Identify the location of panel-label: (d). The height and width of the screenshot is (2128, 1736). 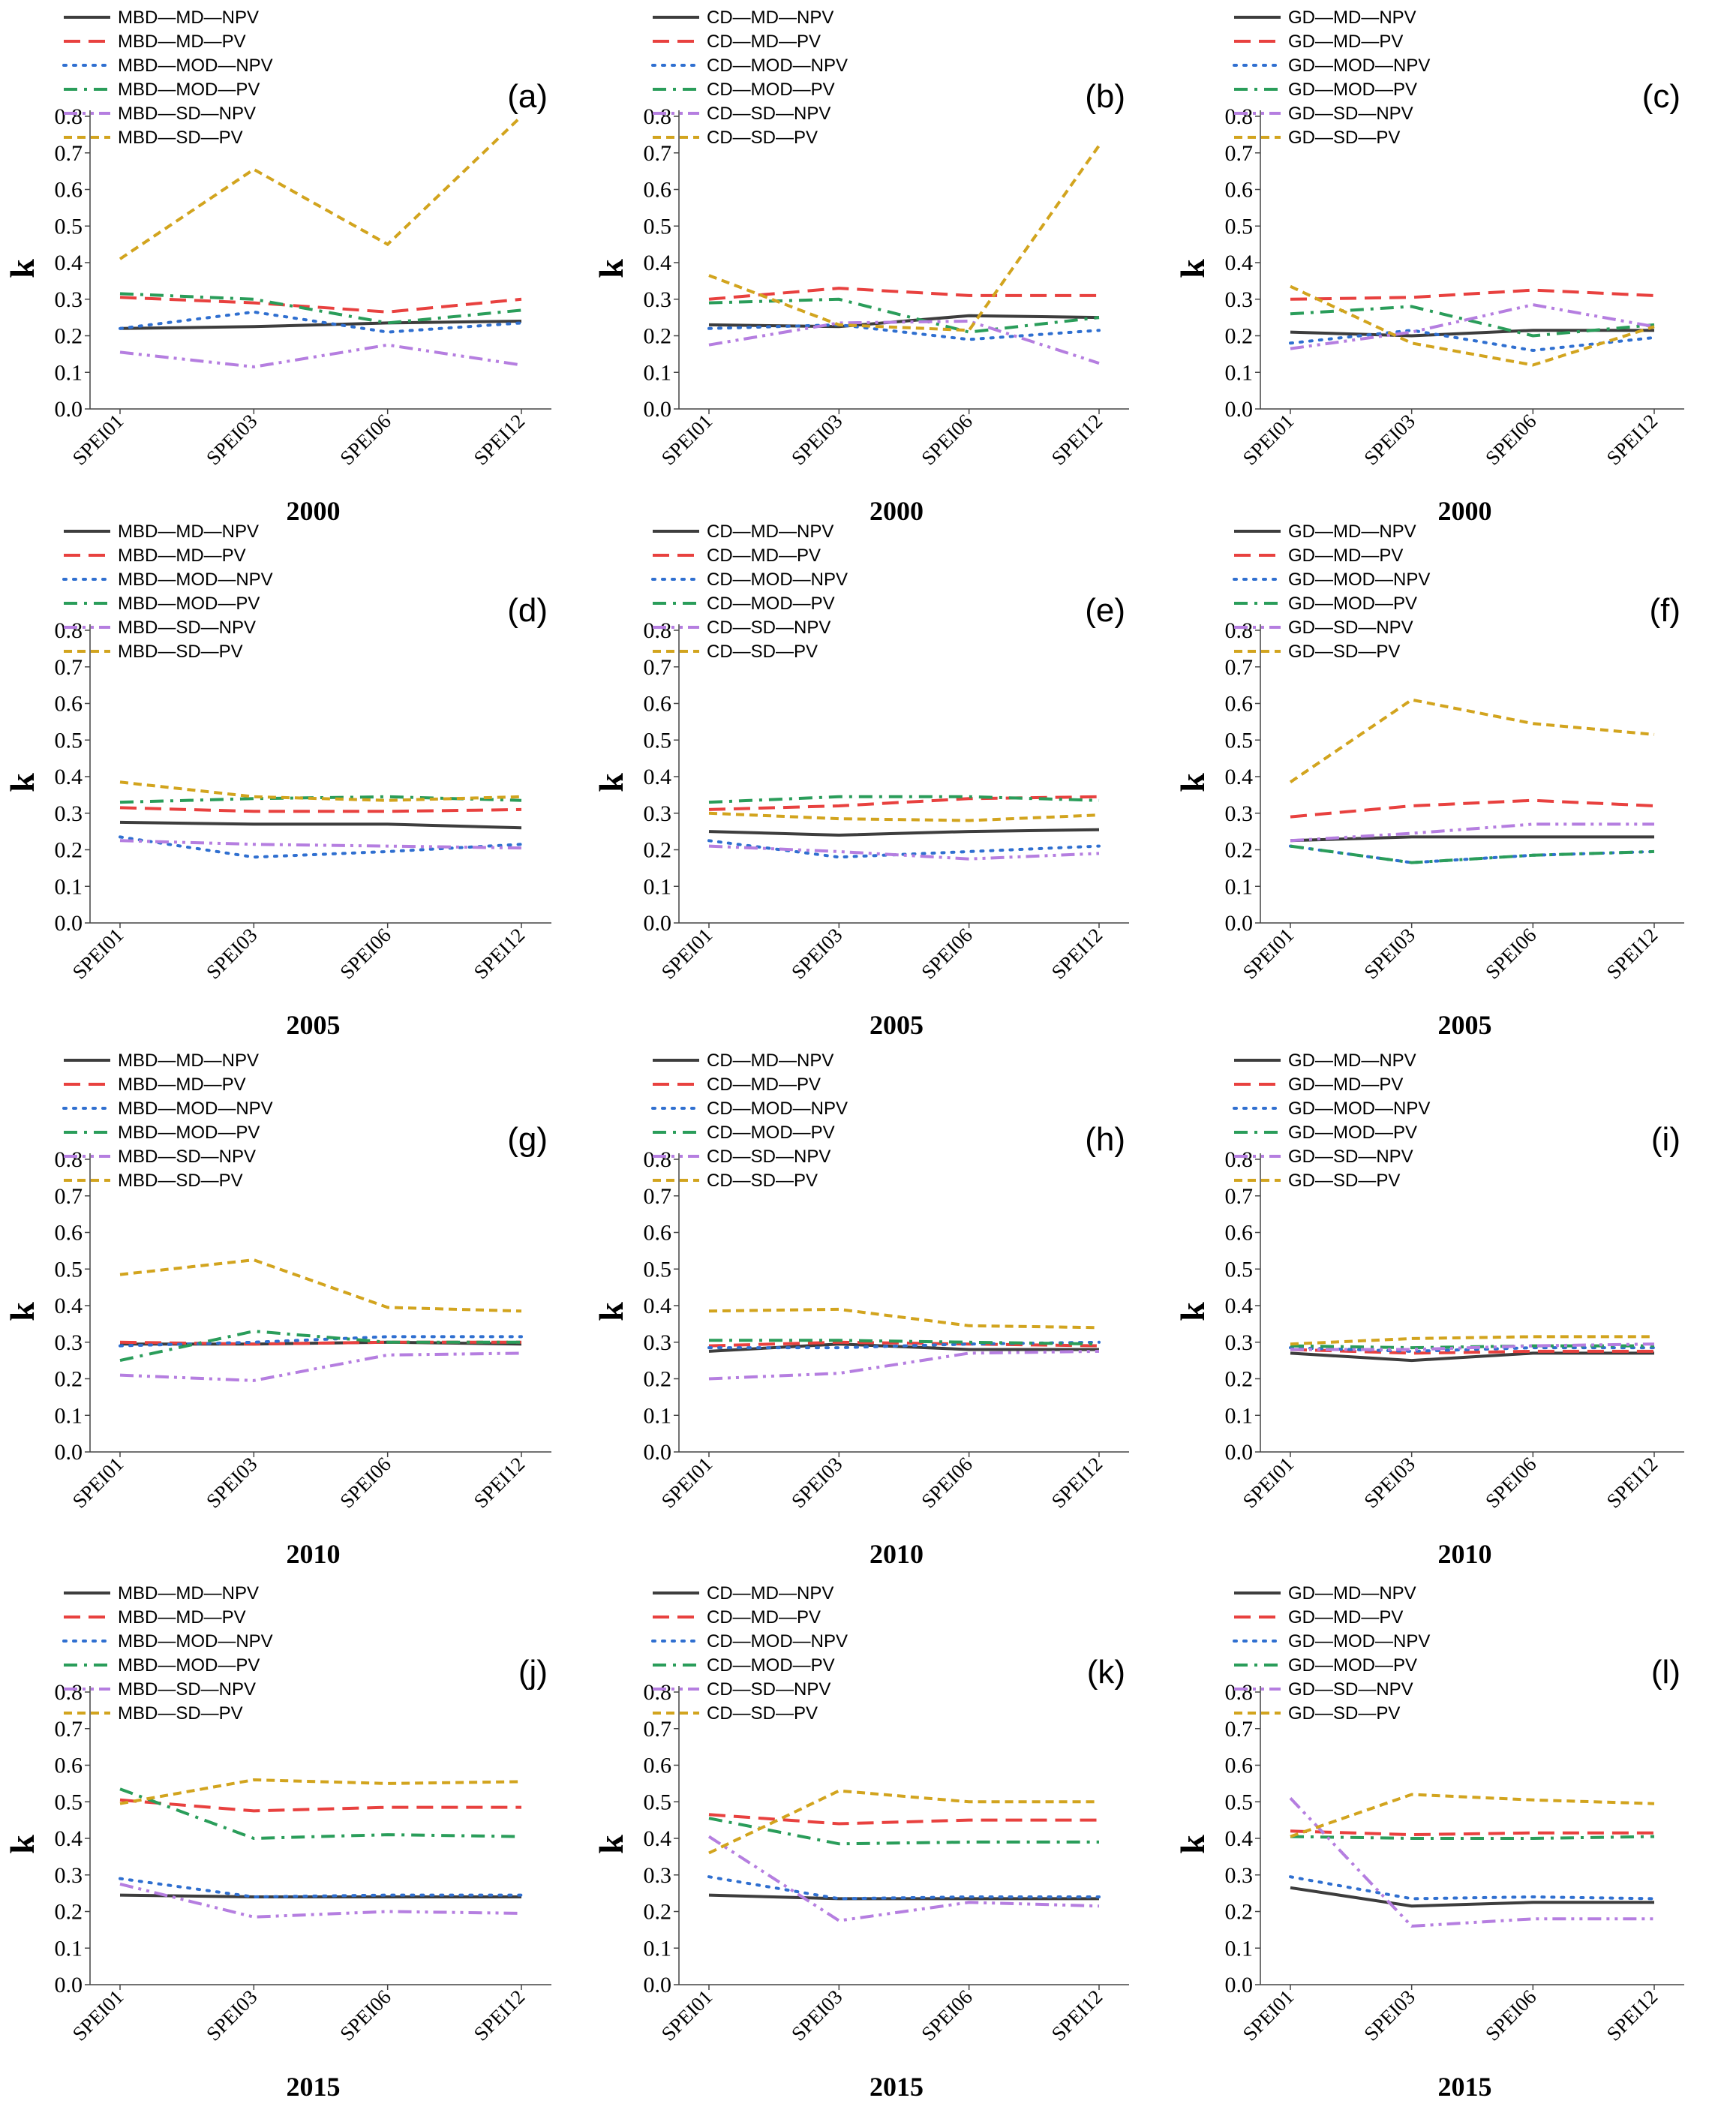
(528, 610).